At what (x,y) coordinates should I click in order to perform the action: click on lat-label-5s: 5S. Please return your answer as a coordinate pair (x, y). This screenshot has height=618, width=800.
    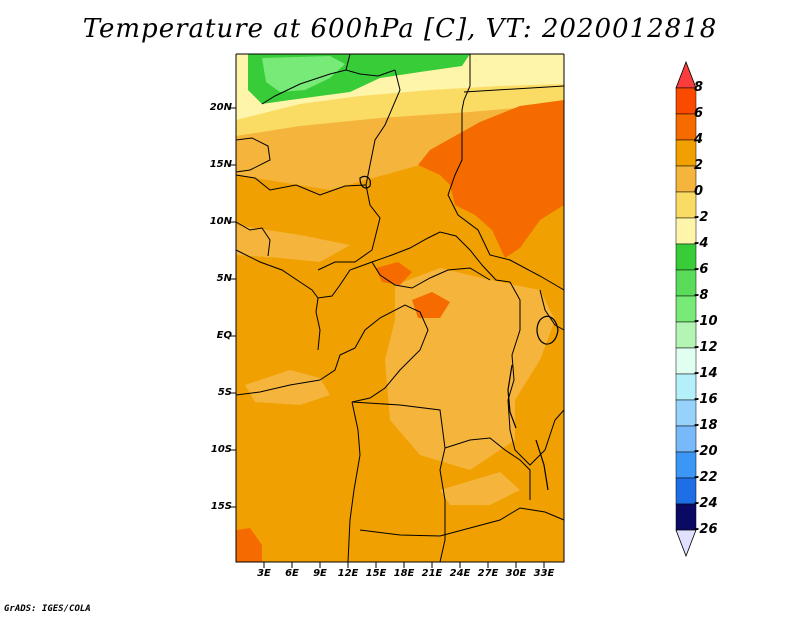
    Looking at the image, I should click on (224, 392).